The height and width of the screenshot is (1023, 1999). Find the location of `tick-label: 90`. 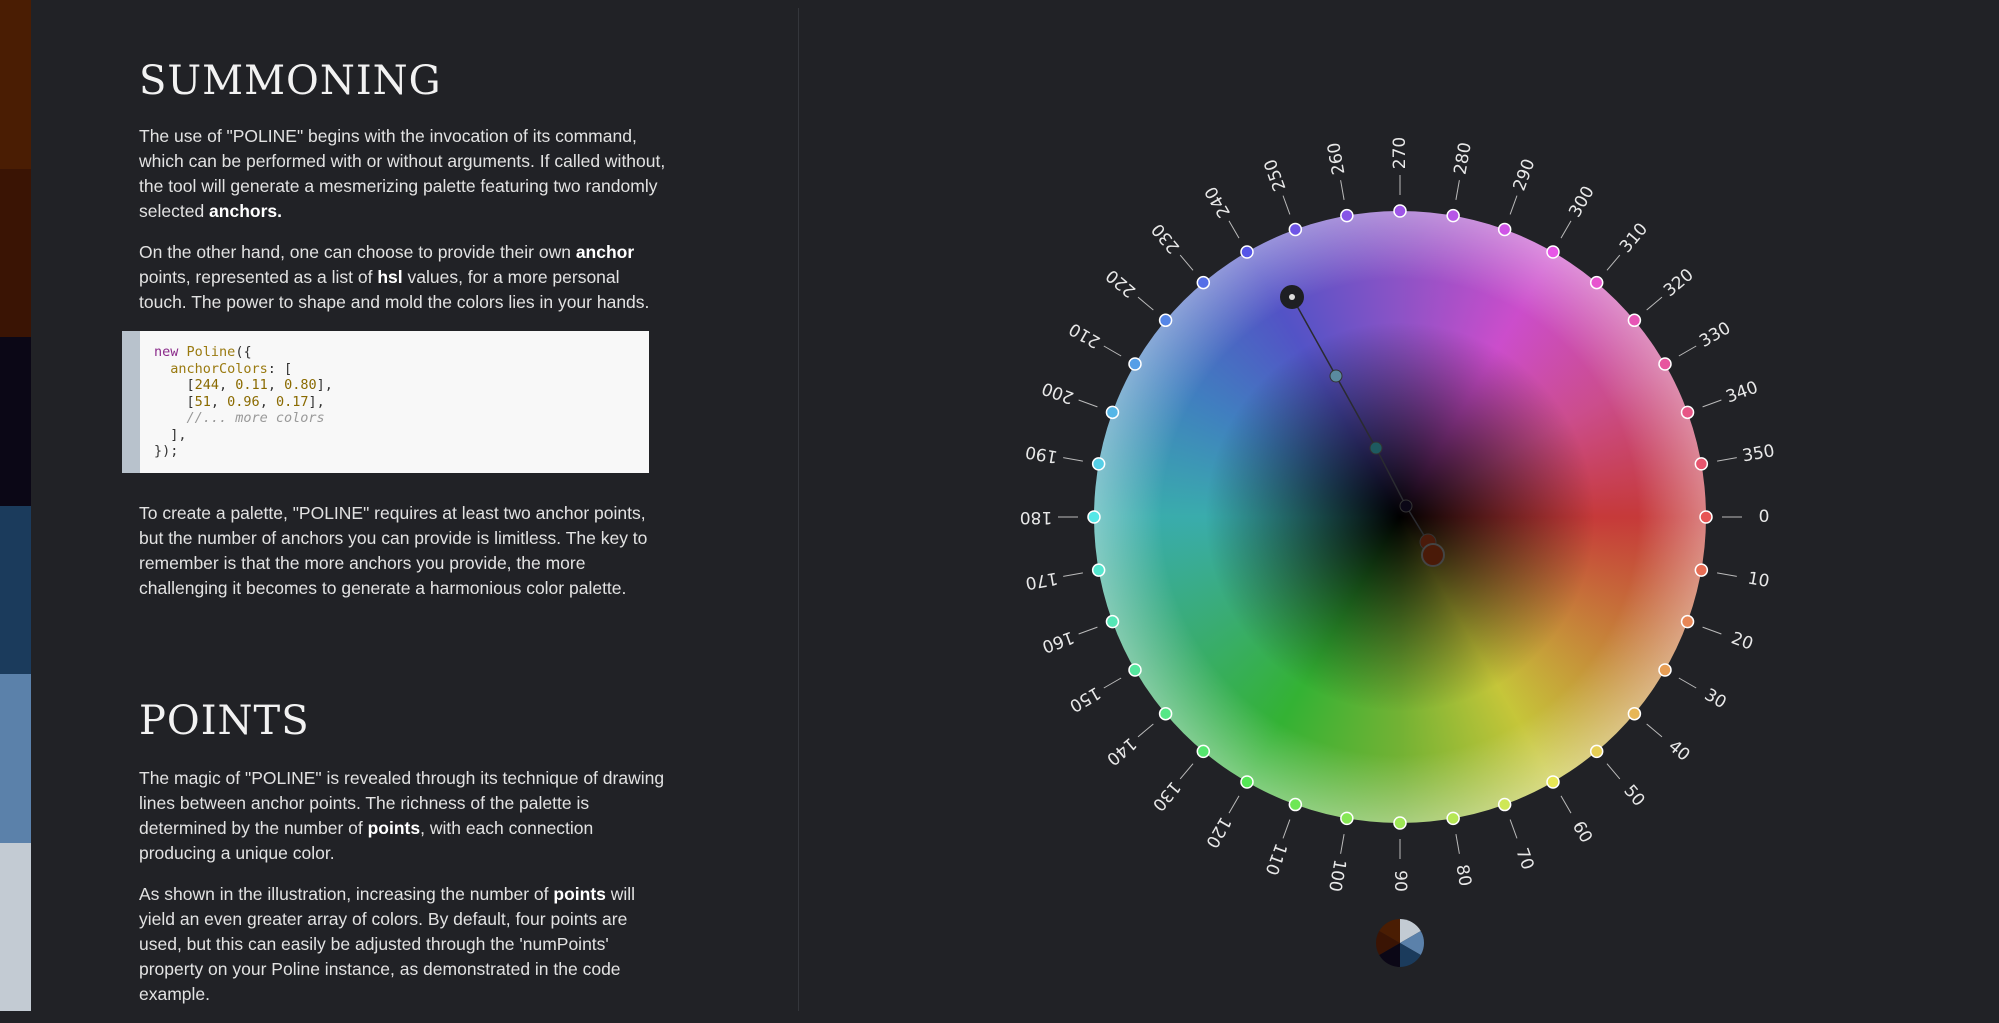

tick-label: 90 is located at coordinates (1400, 881).